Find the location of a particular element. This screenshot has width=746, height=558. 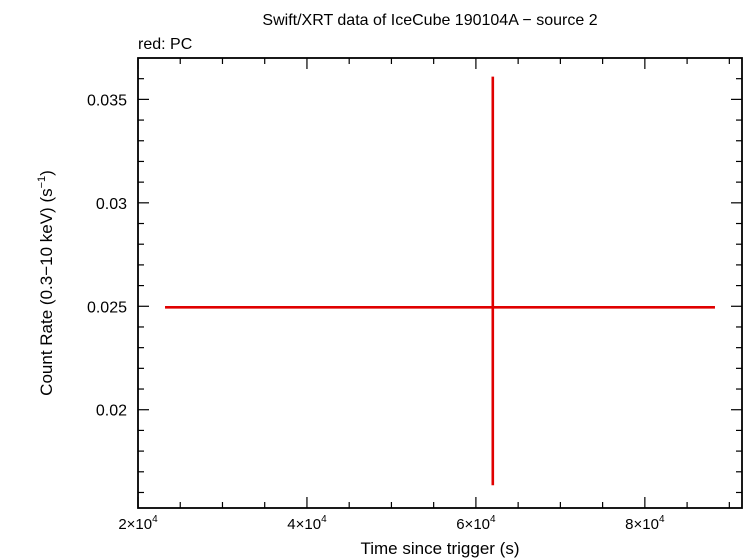

y-axis-label-exponent: −1 is located at coordinates (42, 182).